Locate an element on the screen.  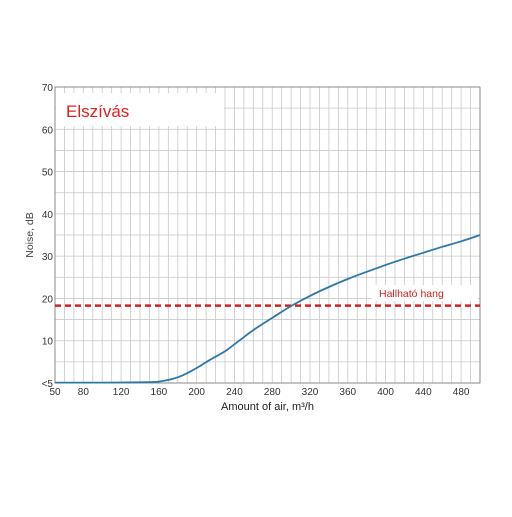
x-tick-label: 160 is located at coordinates (159, 392).